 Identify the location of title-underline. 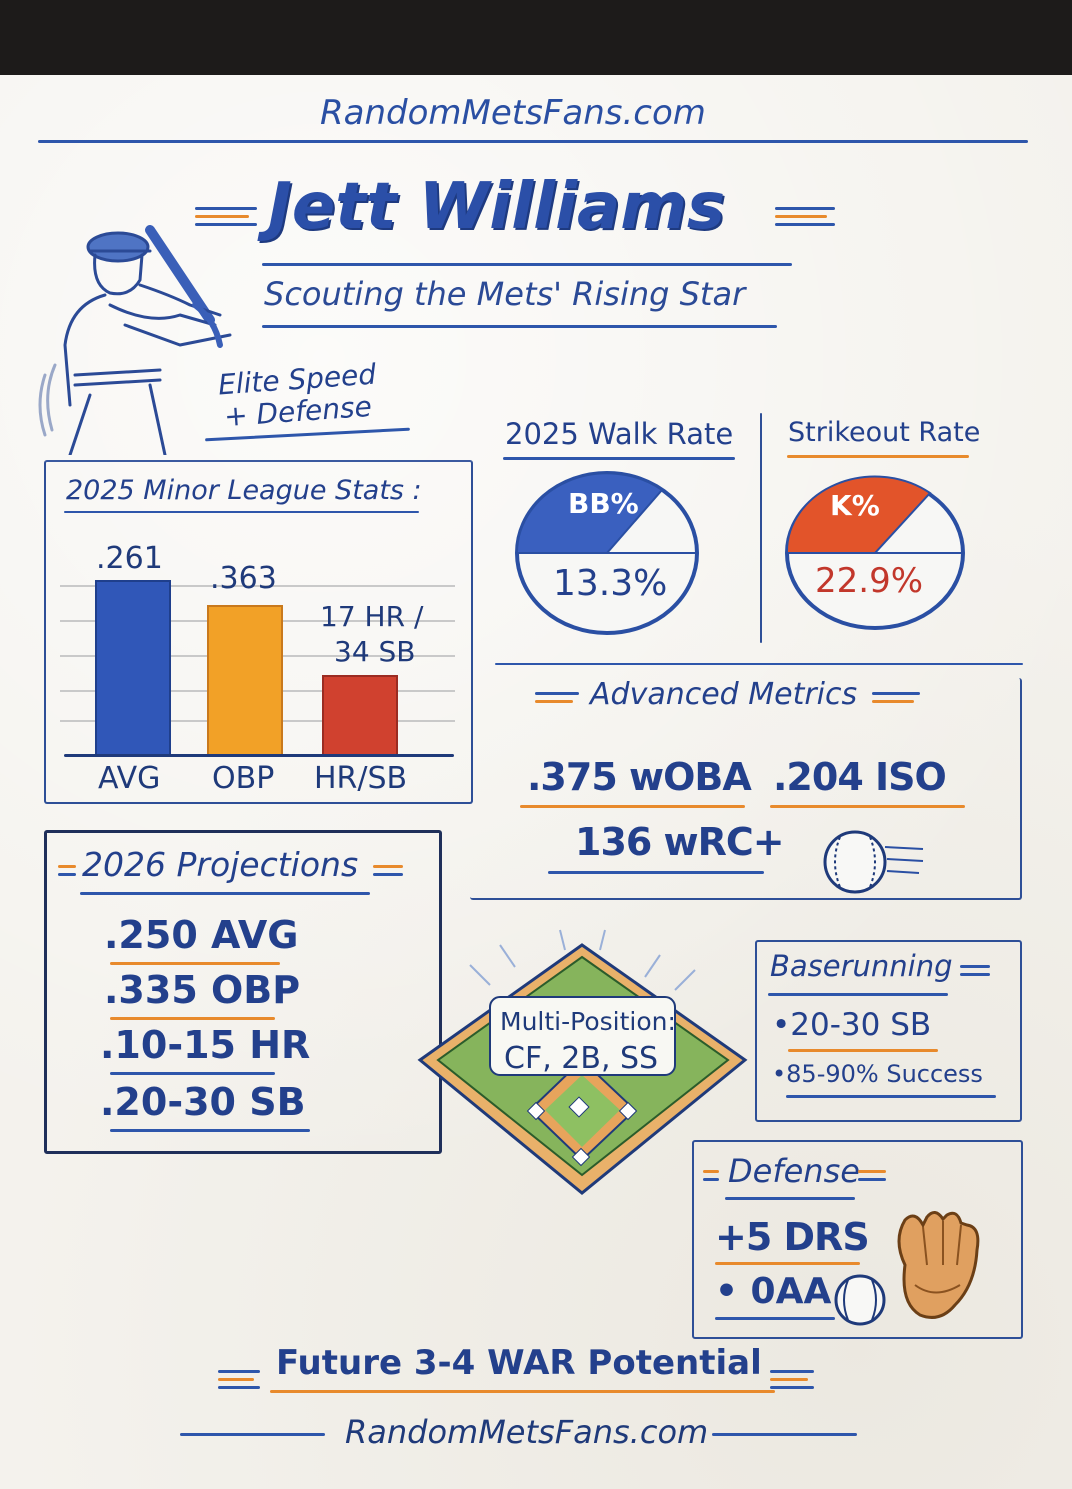
(527, 264).